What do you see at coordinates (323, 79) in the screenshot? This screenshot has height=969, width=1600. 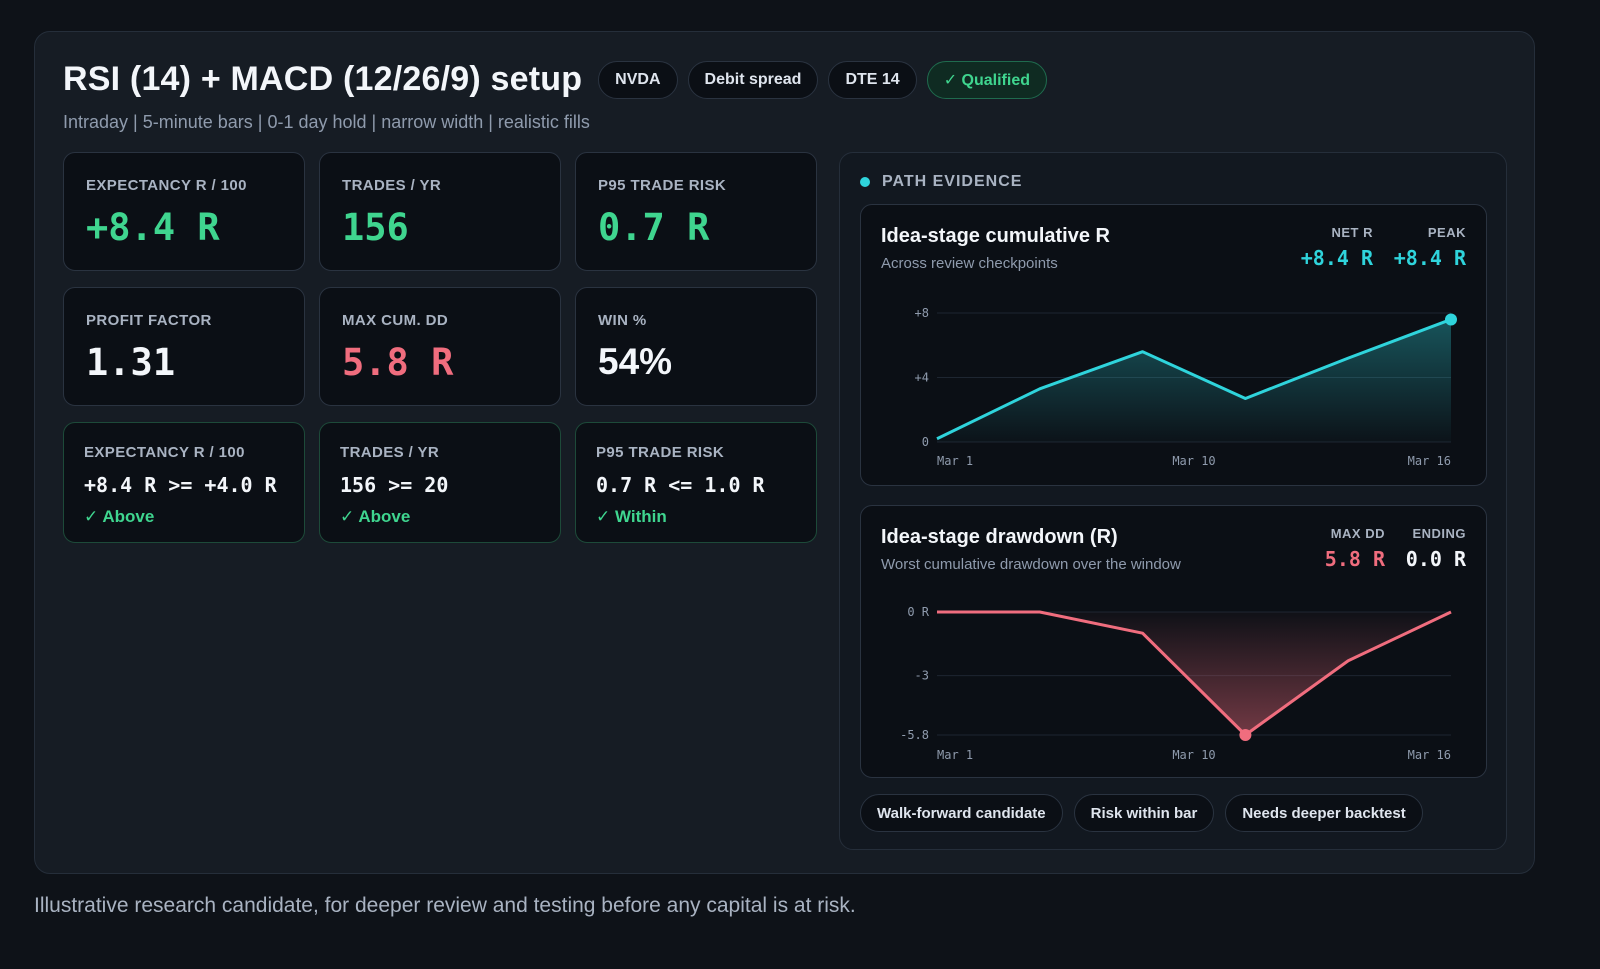 I see `page-title: RSI (14) + MACD (12/26/9) setup` at bounding box center [323, 79].